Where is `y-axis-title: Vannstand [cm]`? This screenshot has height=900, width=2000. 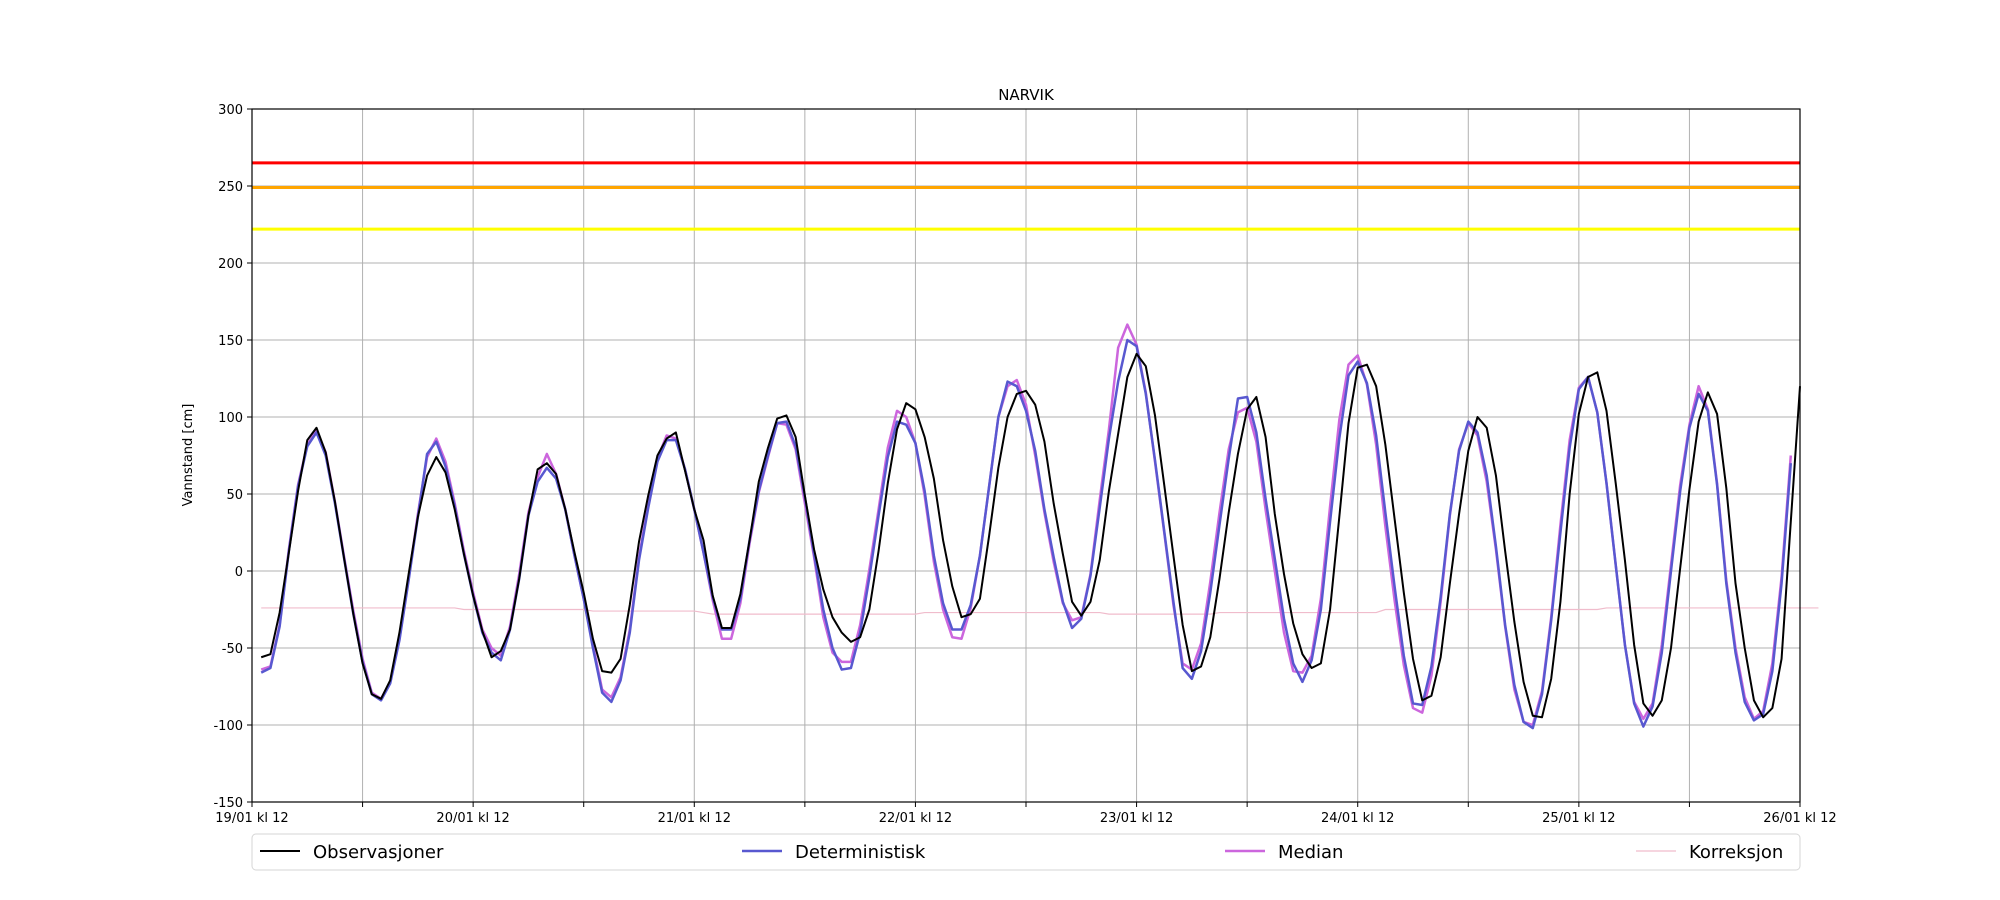
y-axis-title: Vannstand [cm] is located at coordinates (188, 455).